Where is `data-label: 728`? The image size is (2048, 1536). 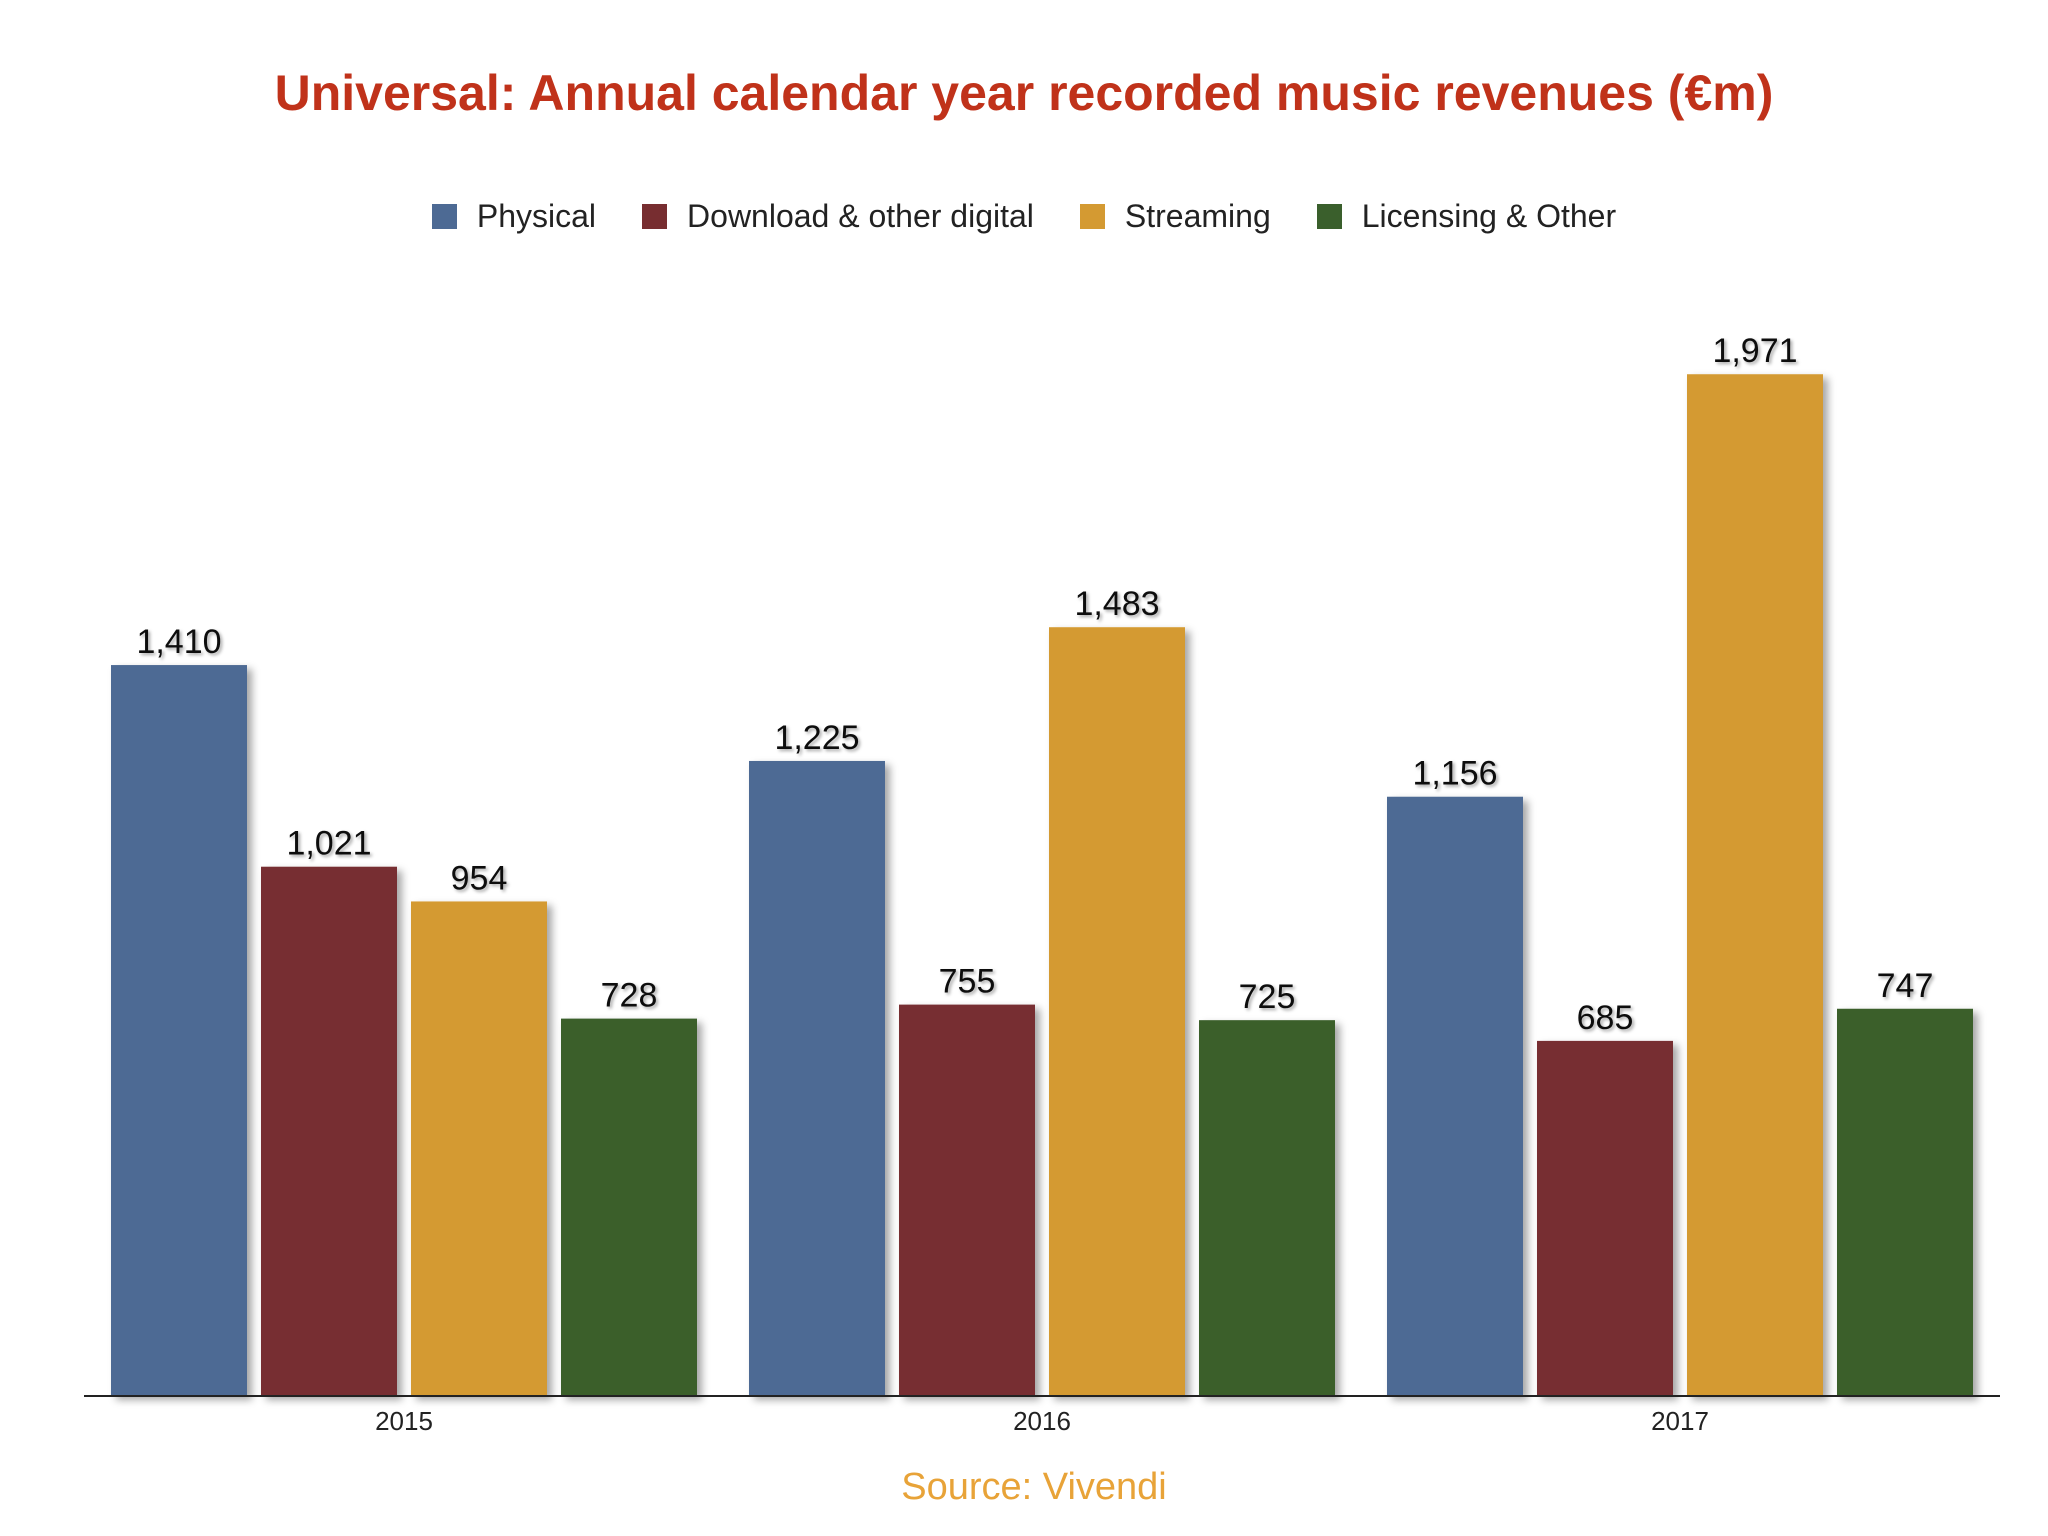 data-label: 728 is located at coordinates (629, 996).